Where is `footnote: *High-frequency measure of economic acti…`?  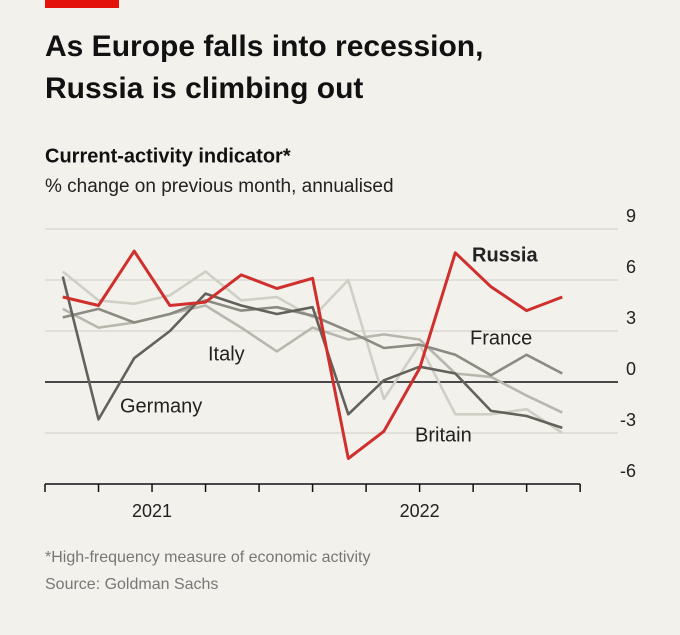 footnote: *High-frequency measure of economic acti… is located at coordinates (207, 557).